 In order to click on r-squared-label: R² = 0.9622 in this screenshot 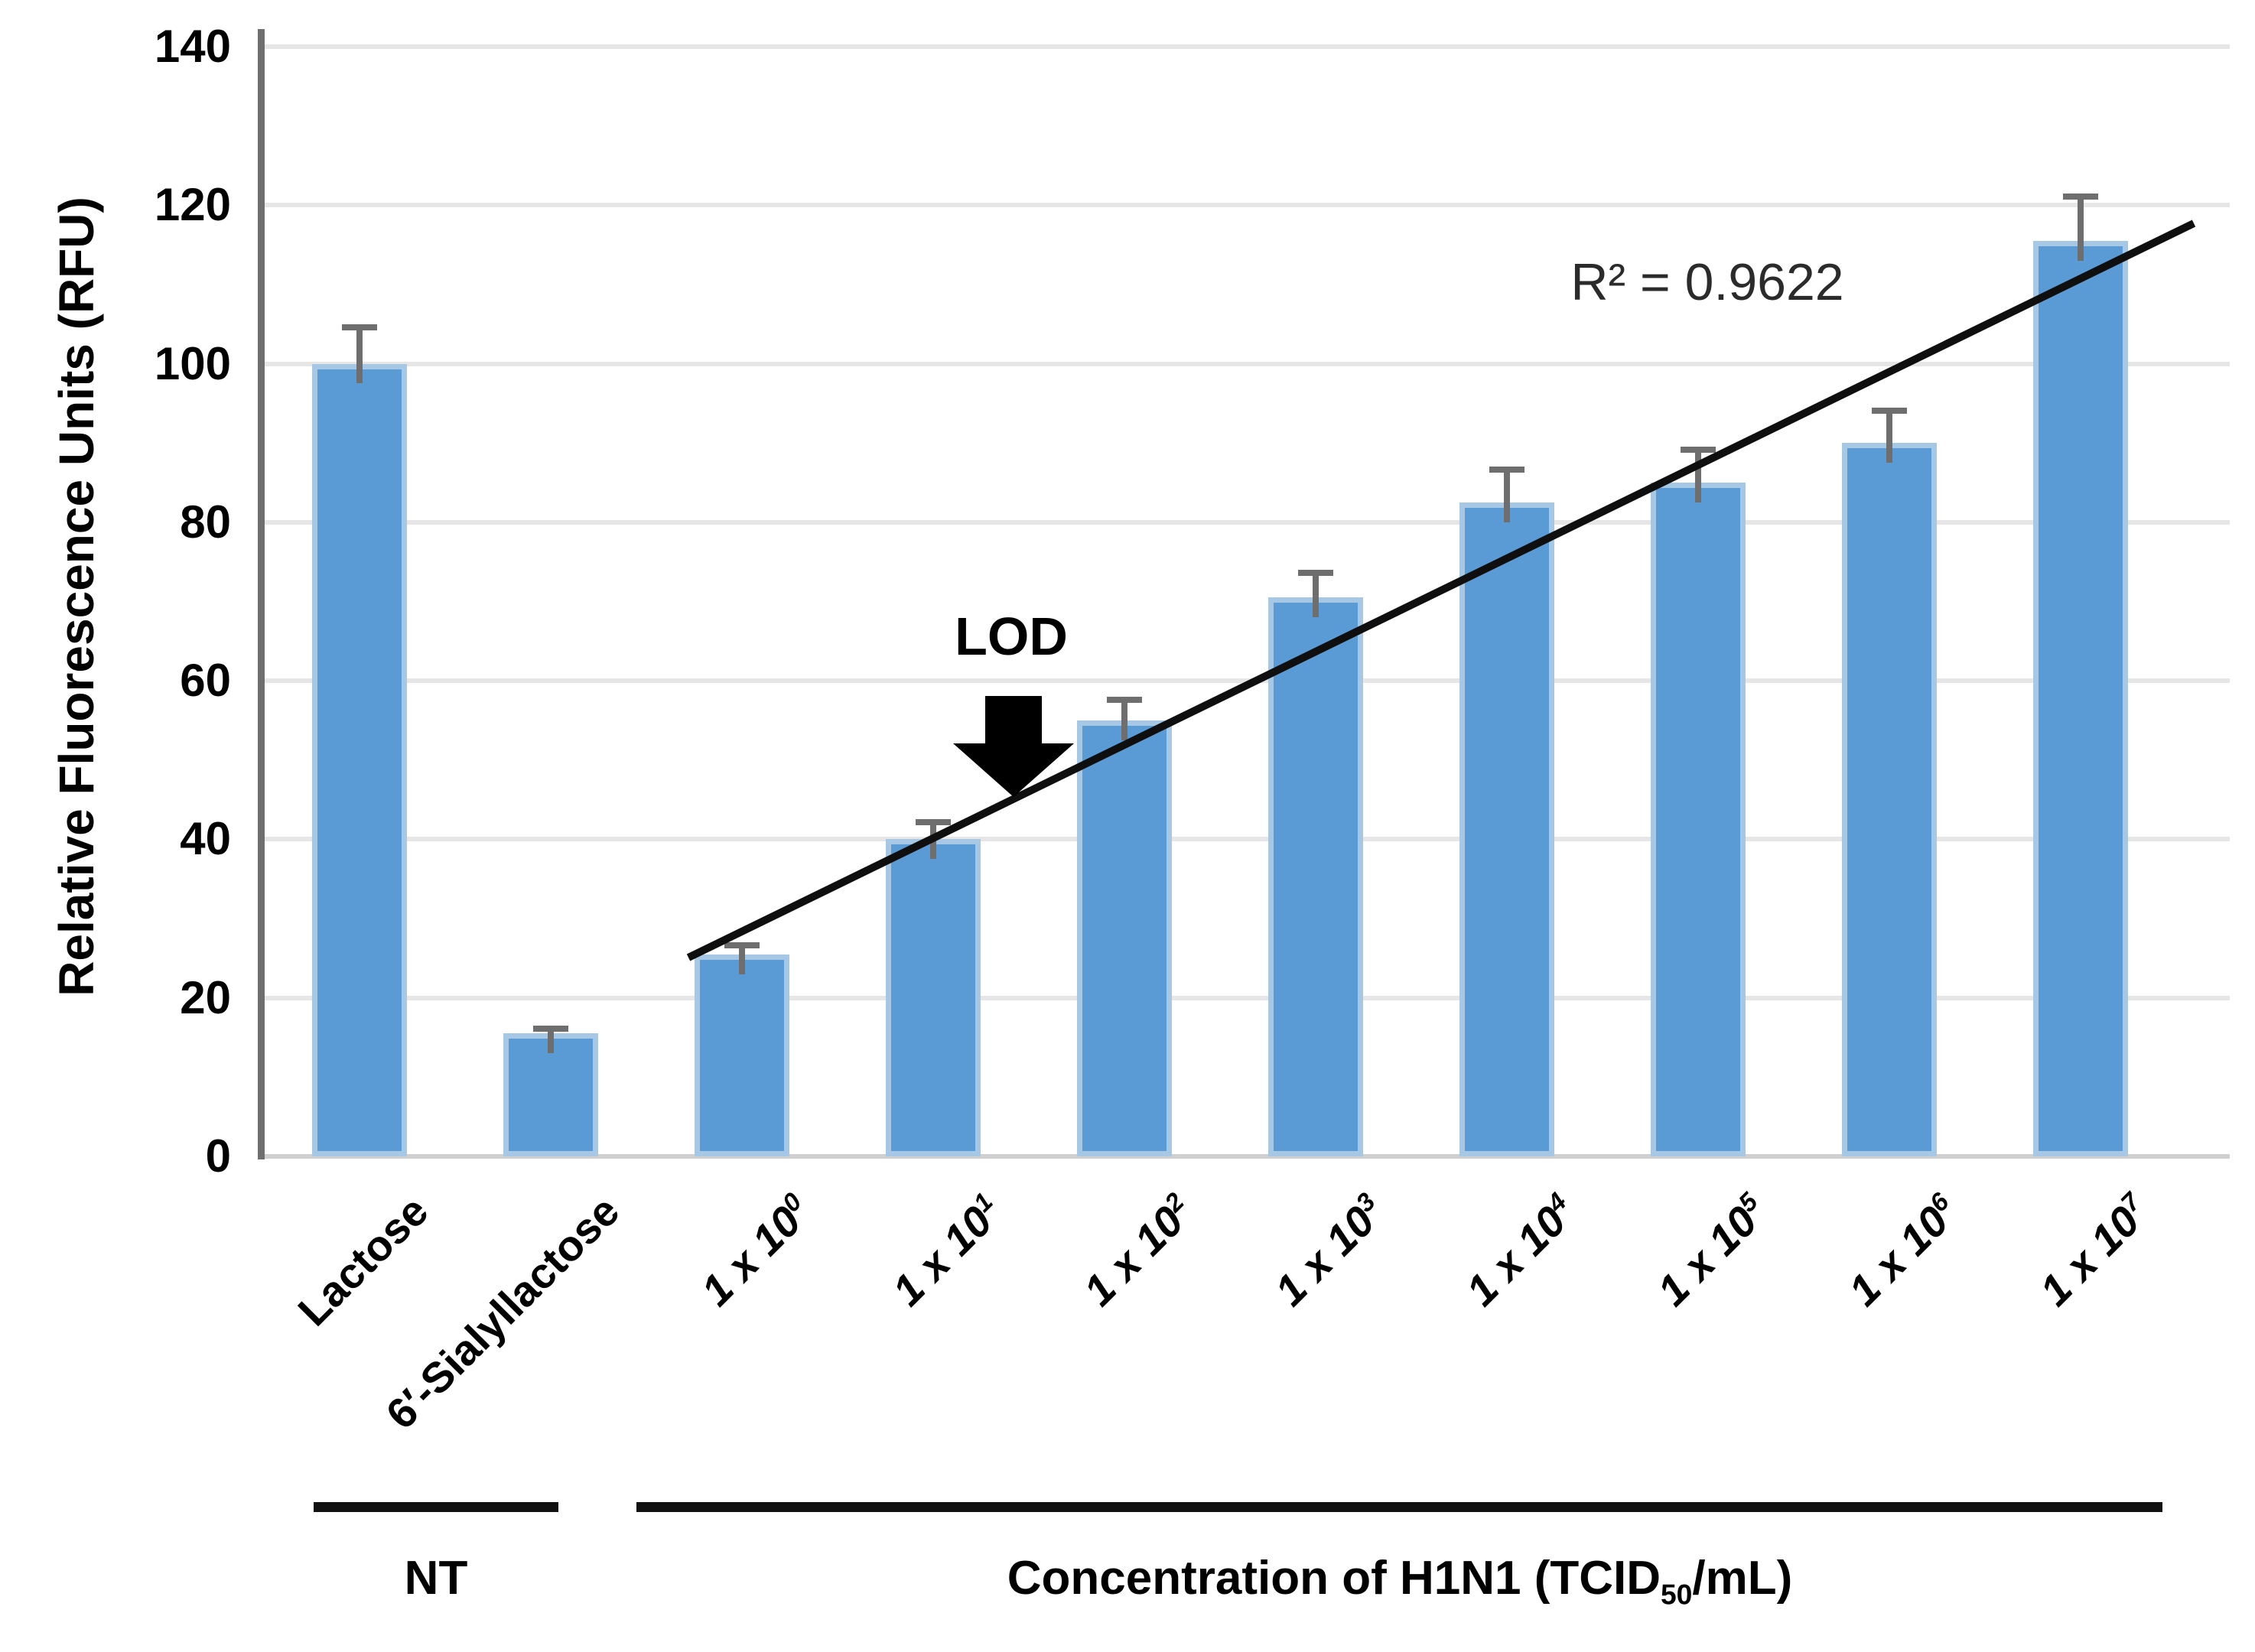, I will do `click(1707, 282)`.